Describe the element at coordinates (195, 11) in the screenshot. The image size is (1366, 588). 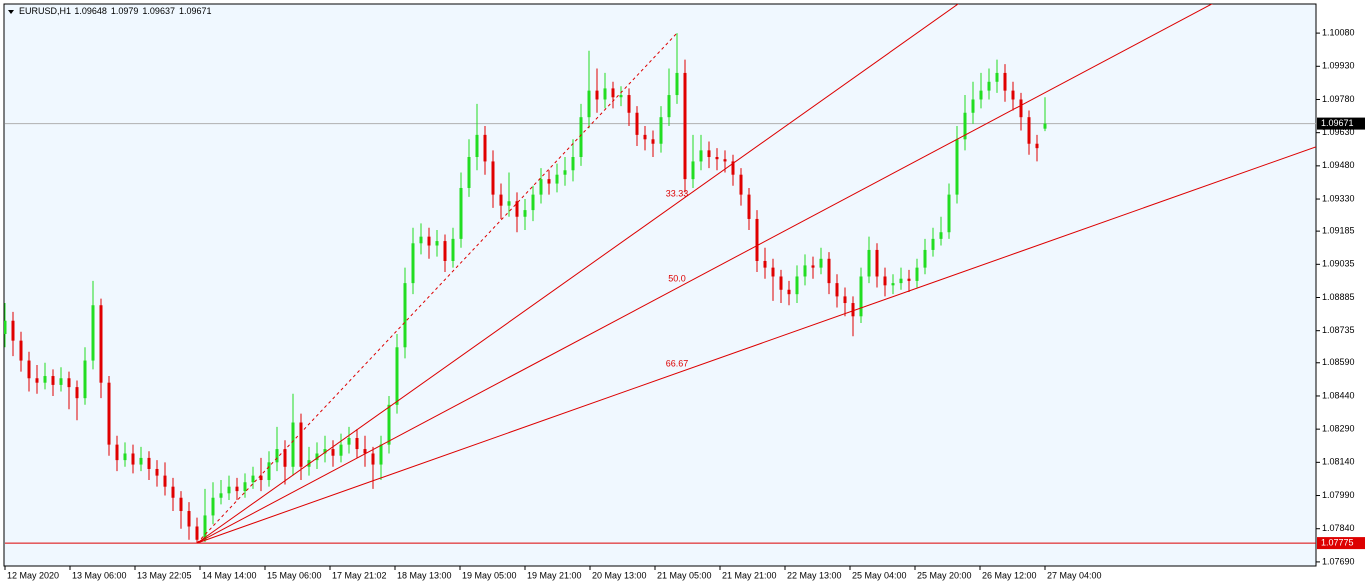
I see `header-value: 1.09671` at that location.